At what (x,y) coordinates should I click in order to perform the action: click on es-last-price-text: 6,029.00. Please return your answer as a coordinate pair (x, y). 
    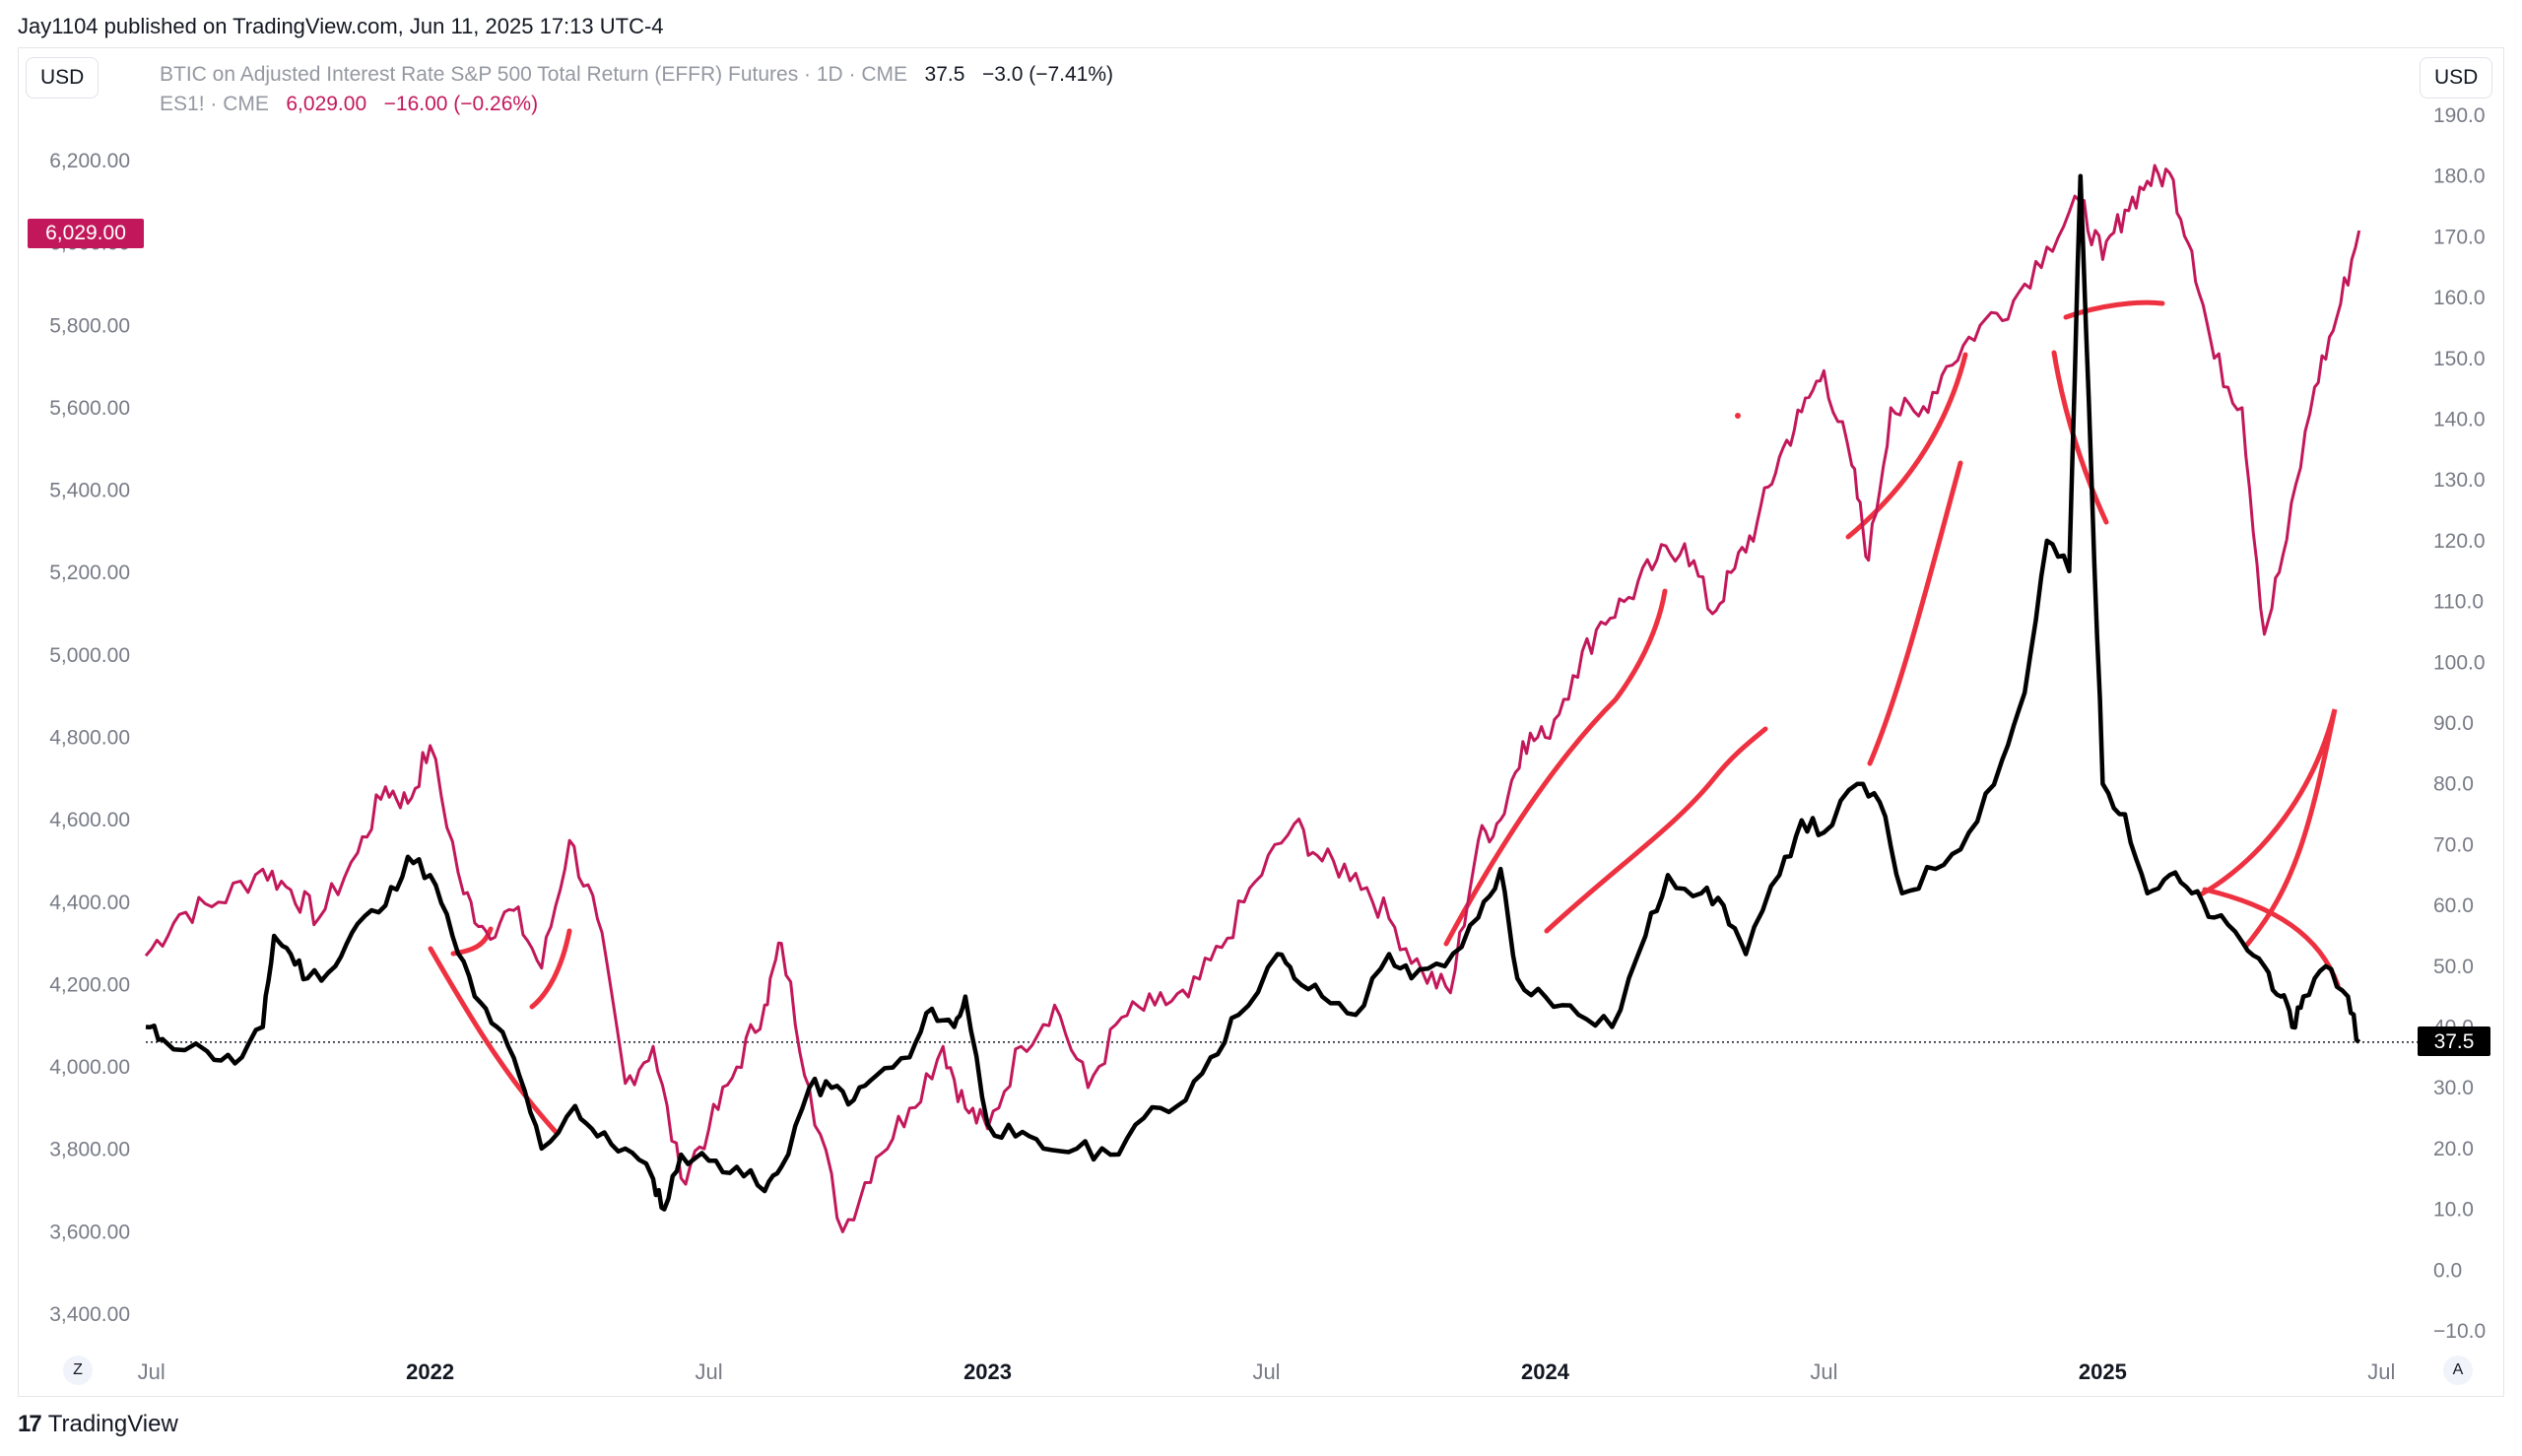
    Looking at the image, I should click on (85, 233).